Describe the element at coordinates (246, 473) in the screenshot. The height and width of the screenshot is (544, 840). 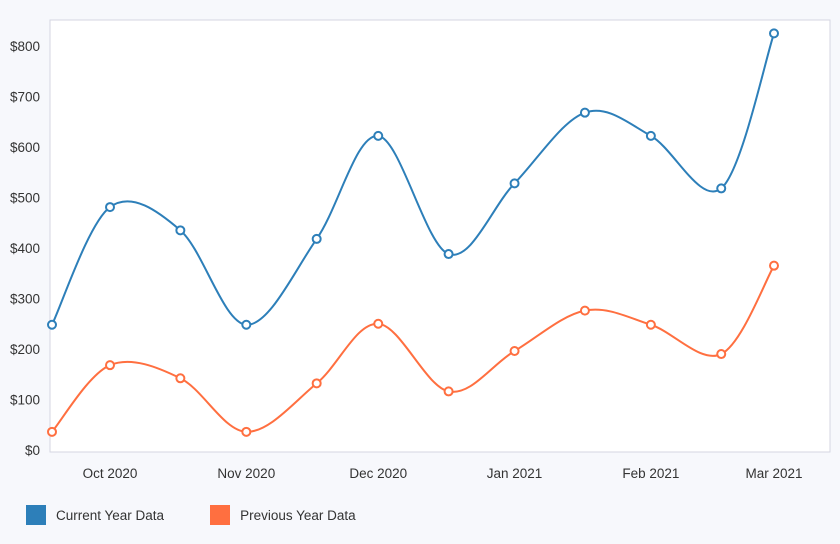
I see `x-tick-label: Nov 2020` at that location.